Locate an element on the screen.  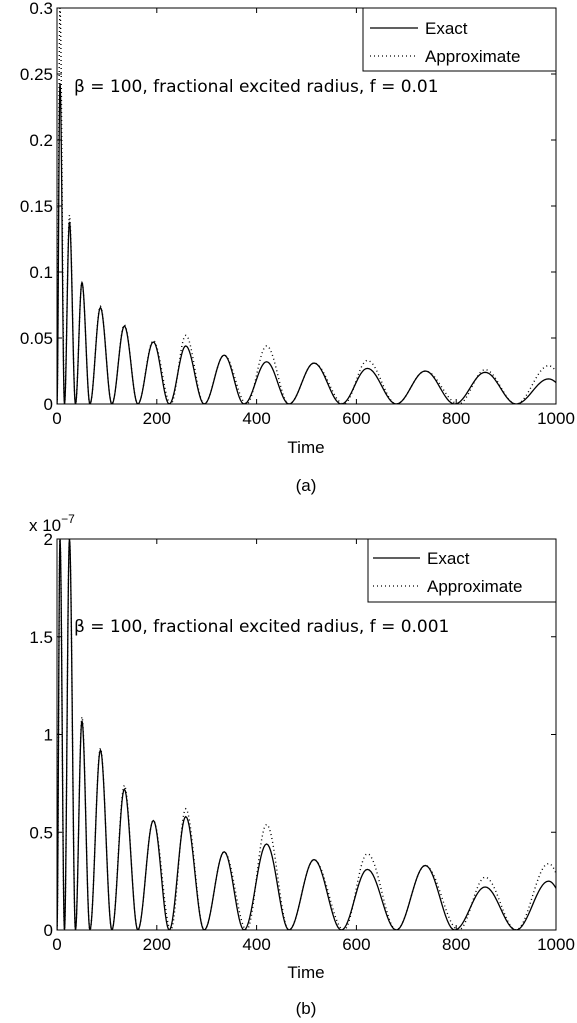
x-tick-label-a: 600 is located at coordinates (356, 418).